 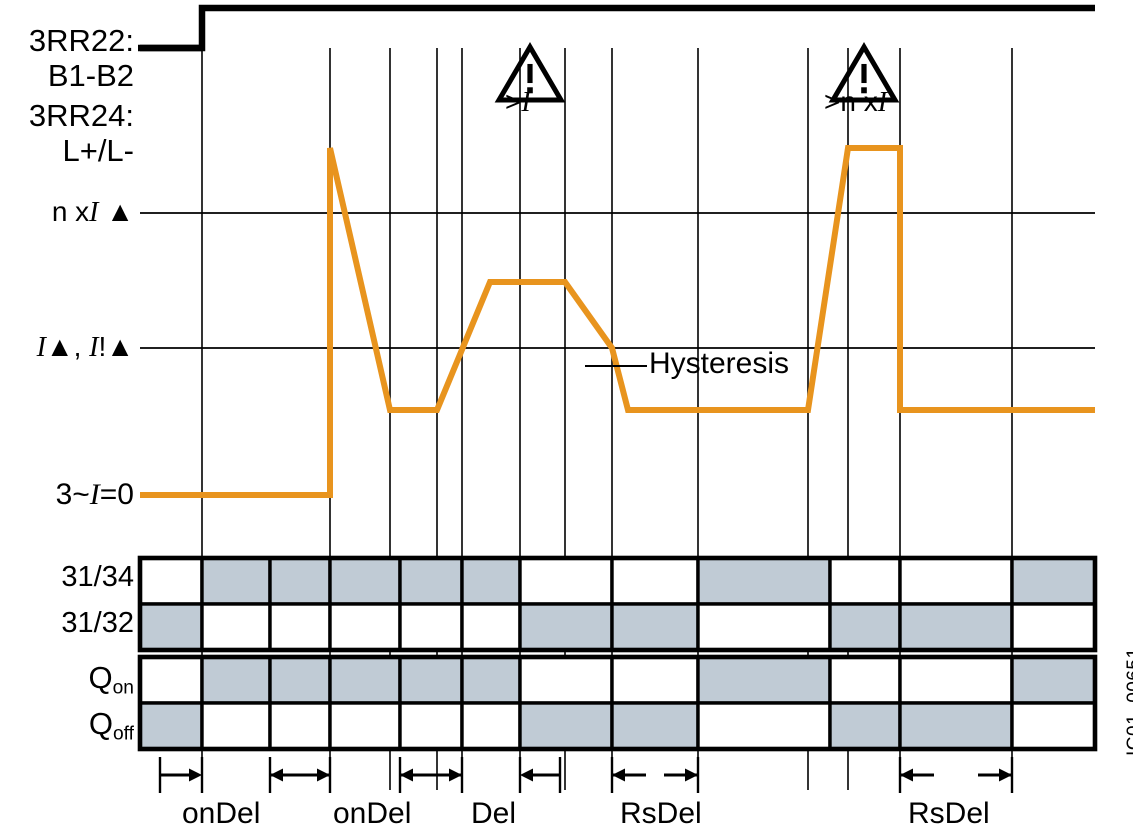 I want to click on threshold-high-prefix: n x, so click(x=70, y=211).